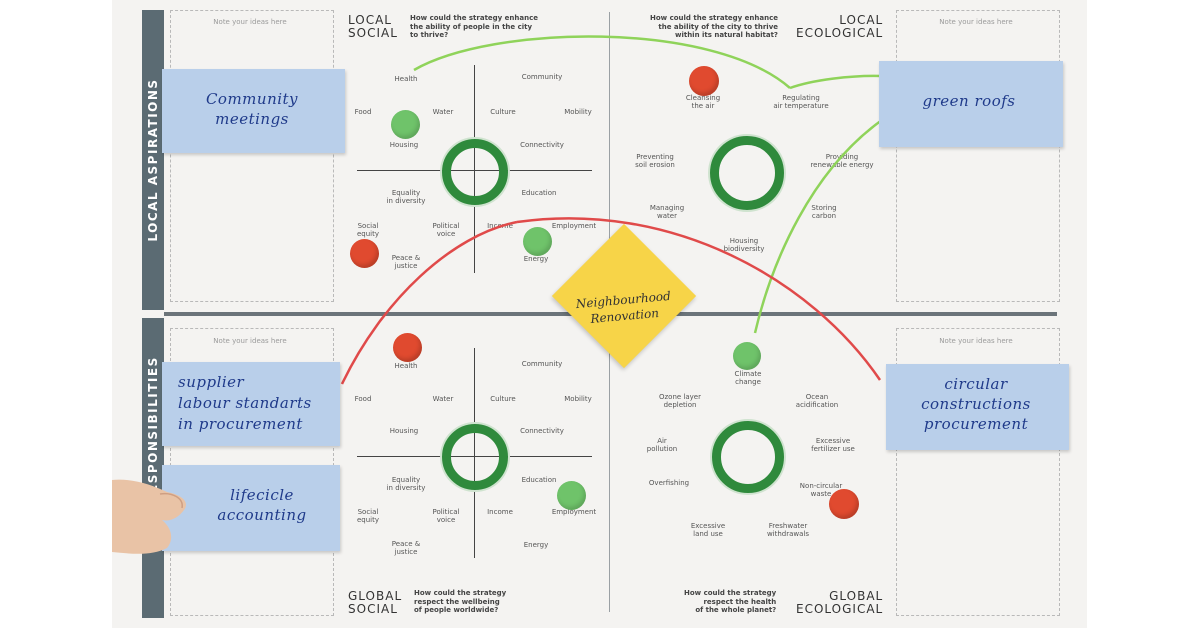  Describe the element at coordinates (368, 516) in the screenshot. I see `gs-label-social-equity: Social equity` at that location.